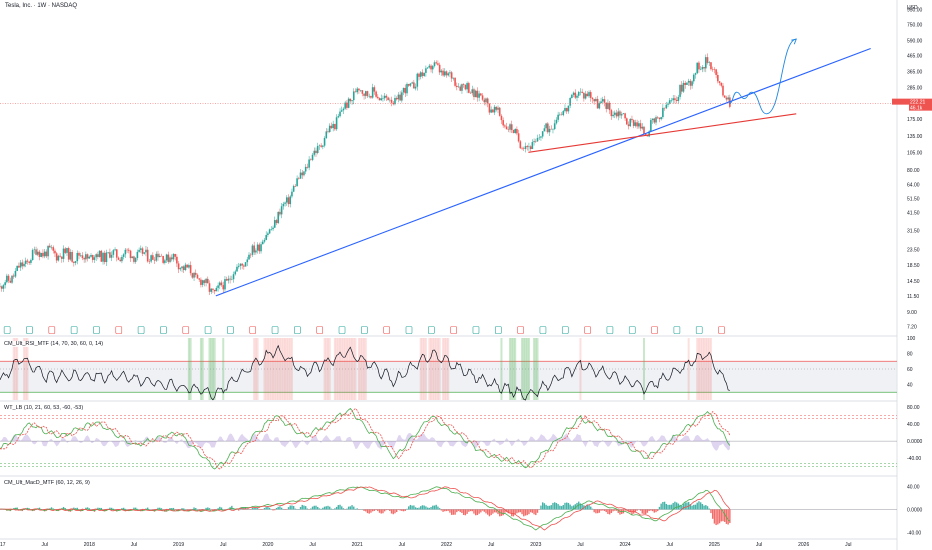 The width and height of the screenshot is (932, 550). Describe the element at coordinates (54, 344) in the screenshot. I see `rsi-indicator-label: CM_Ult_RSI_MTF (14, 70, 30, 60, 0, 14)` at that location.